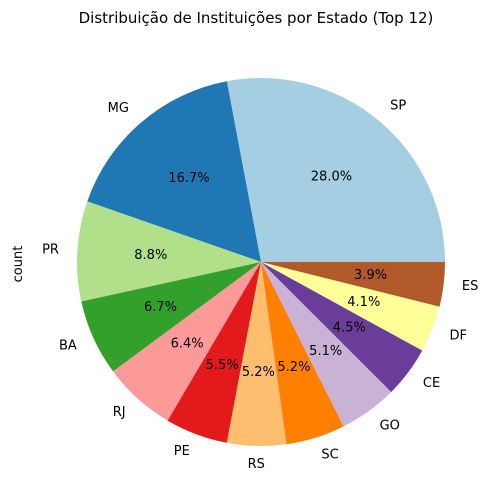 This screenshot has width=501, height=504. I want to click on slice-percent-sc: 5.2%, so click(293, 367).